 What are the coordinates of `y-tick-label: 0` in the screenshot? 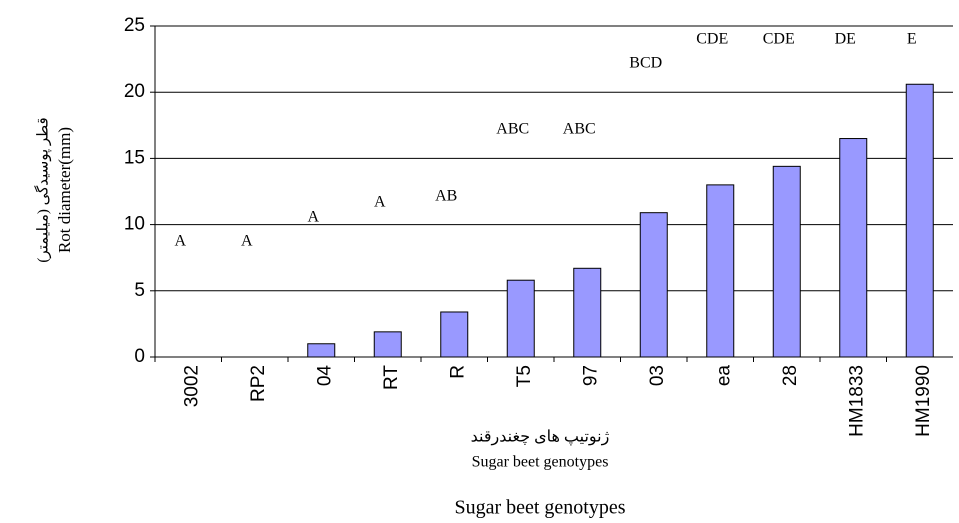 It's located at (139, 356).